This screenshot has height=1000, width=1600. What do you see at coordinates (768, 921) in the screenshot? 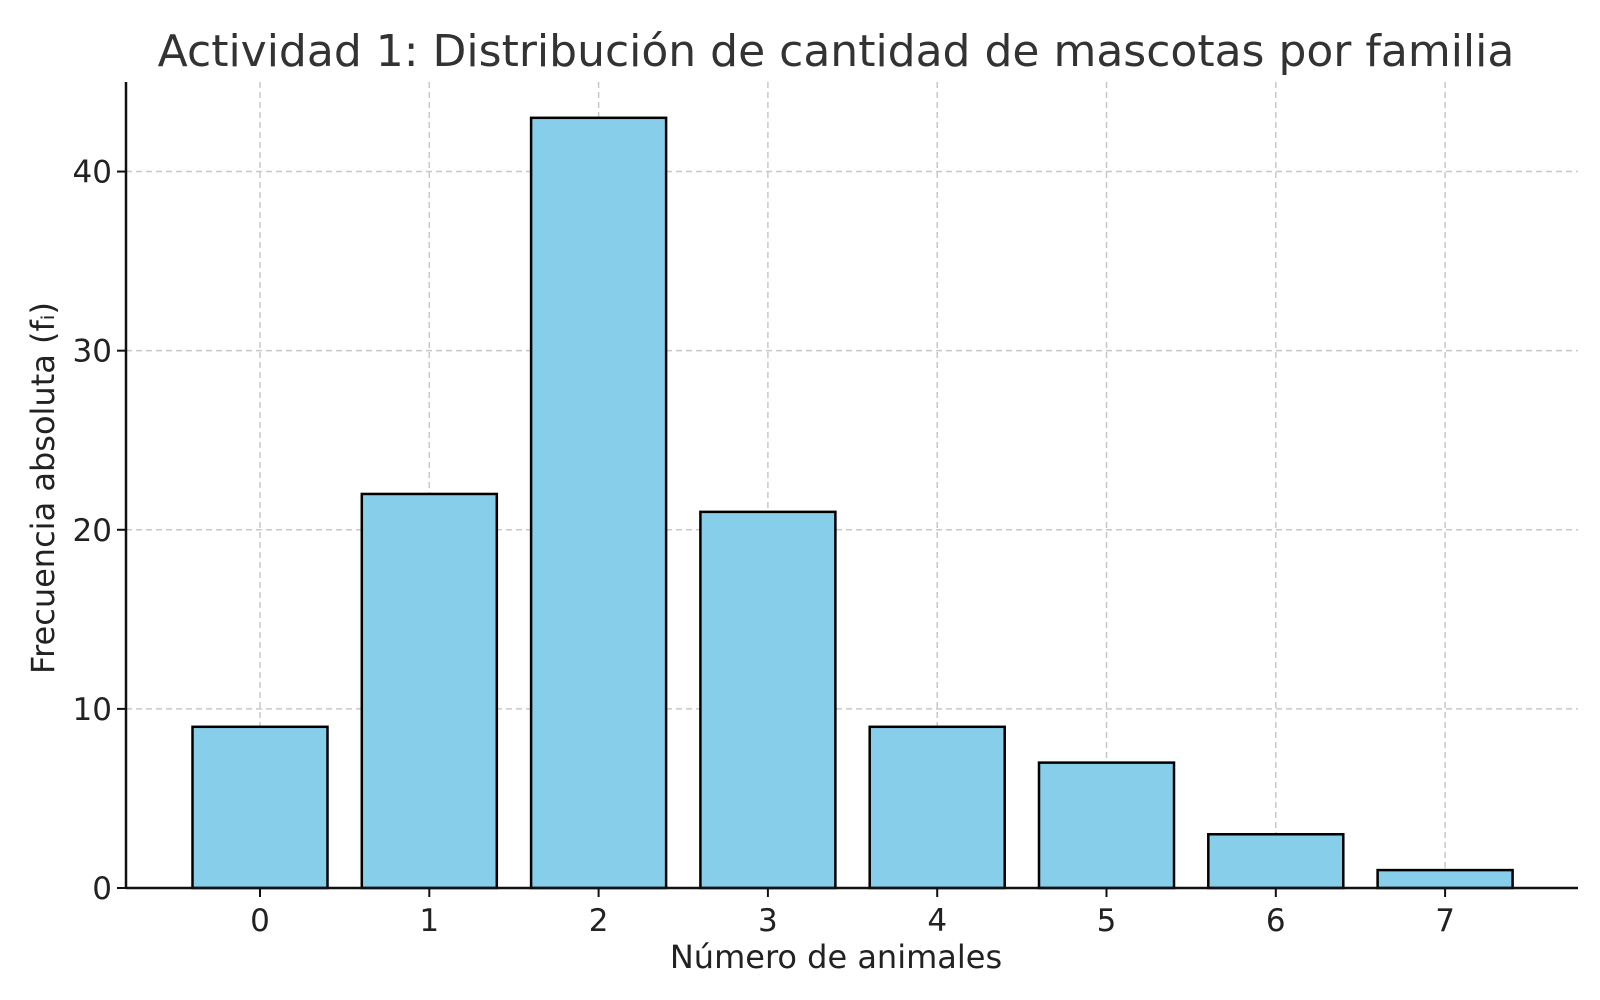
I see `x-tick-label: 3` at bounding box center [768, 921].